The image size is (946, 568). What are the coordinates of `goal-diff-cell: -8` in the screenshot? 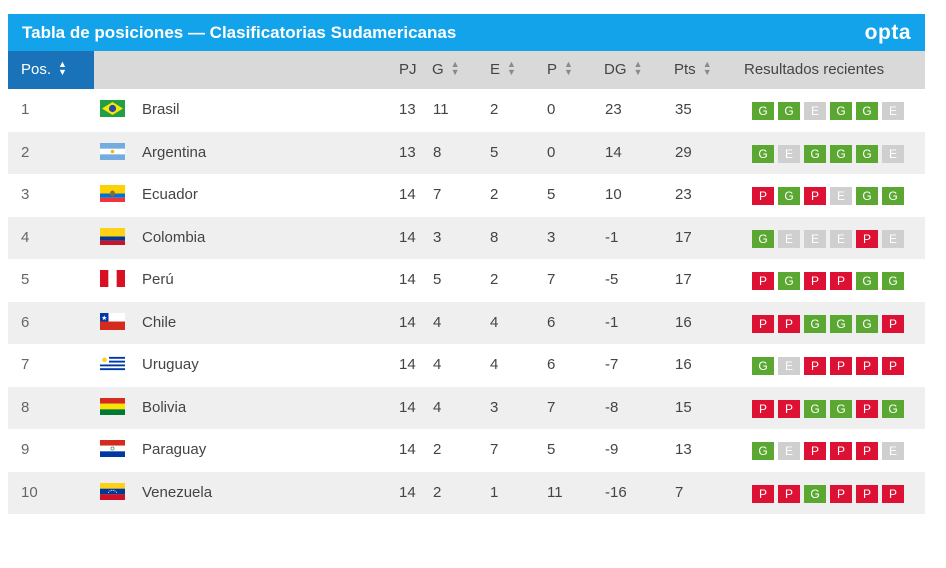 It's located at (612, 407).